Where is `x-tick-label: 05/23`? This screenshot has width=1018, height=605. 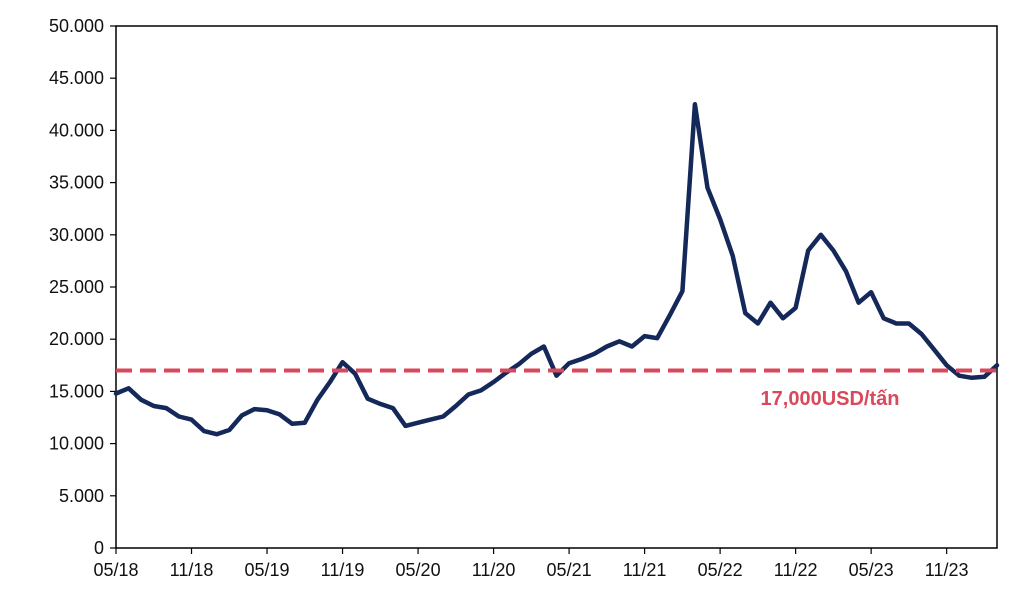 x-tick-label: 05/23 is located at coordinates (871, 570).